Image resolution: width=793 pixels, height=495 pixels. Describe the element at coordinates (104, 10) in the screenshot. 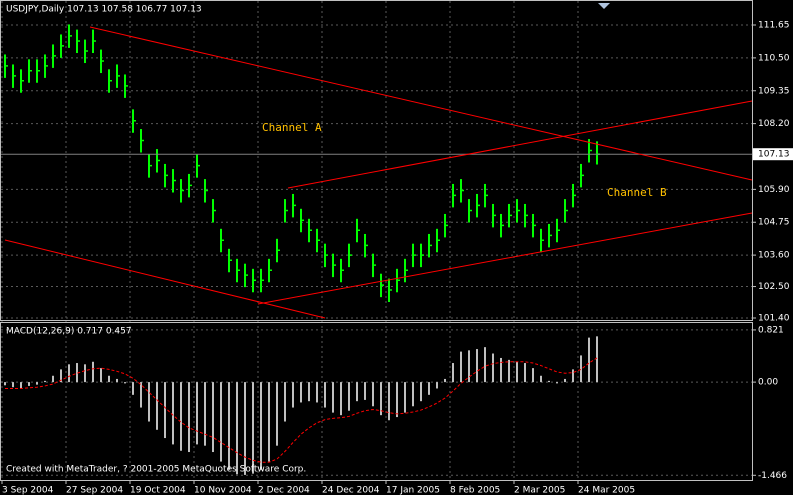

I see `chart-title: USDJPY,Daily 107.13 107.58 106.77 107.13` at that location.